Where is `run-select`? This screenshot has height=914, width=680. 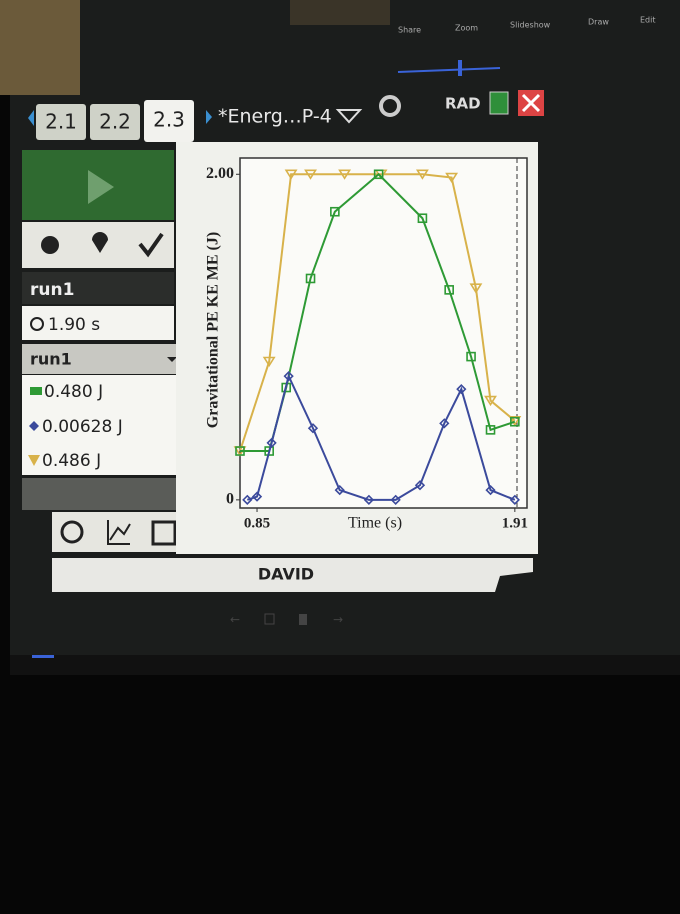 run-select is located at coordinates (103, 359).